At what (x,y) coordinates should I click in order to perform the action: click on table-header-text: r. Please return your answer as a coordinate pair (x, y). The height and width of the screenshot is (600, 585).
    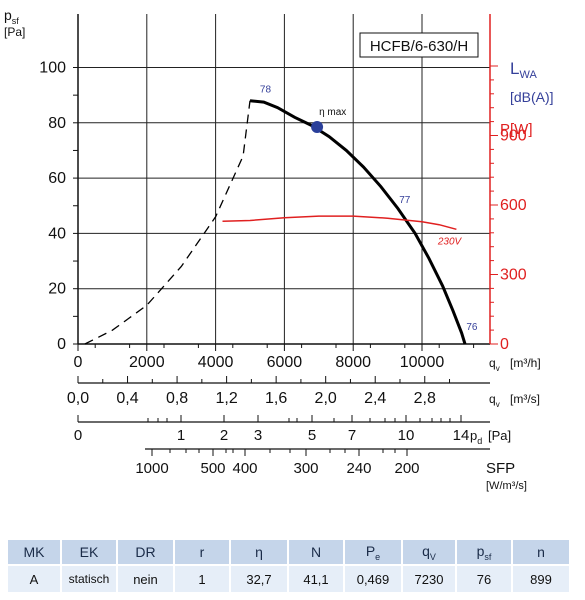
    Looking at the image, I should click on (202, 552).